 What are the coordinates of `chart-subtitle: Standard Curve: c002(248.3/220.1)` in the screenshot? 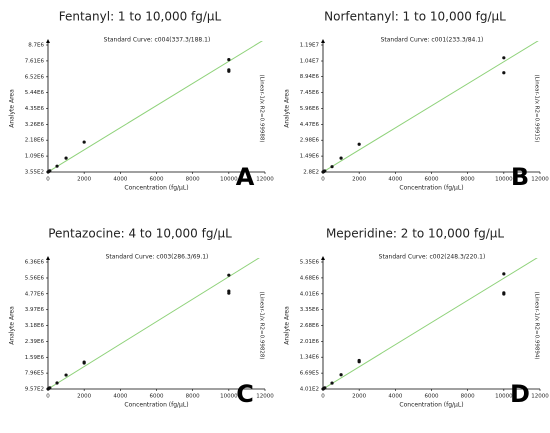 It's located at (432, 257).